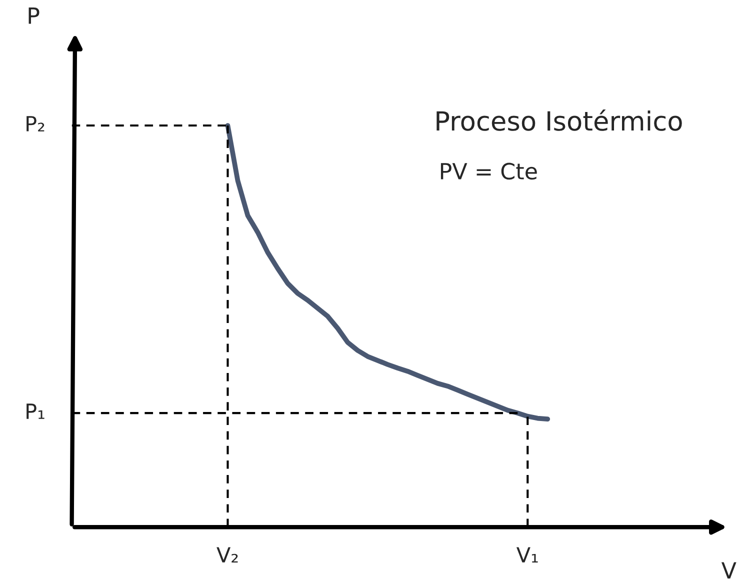 The height and width of the screenshot is (587, 740). I want to click on annotation: Proceso Isotérmico, so click(559, 120).